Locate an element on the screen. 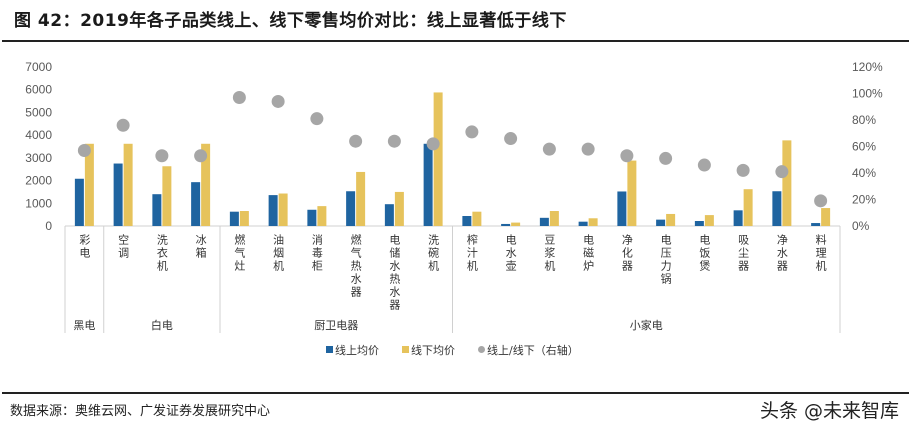  group-label: 黑电 is located at coordinates (84, 325).